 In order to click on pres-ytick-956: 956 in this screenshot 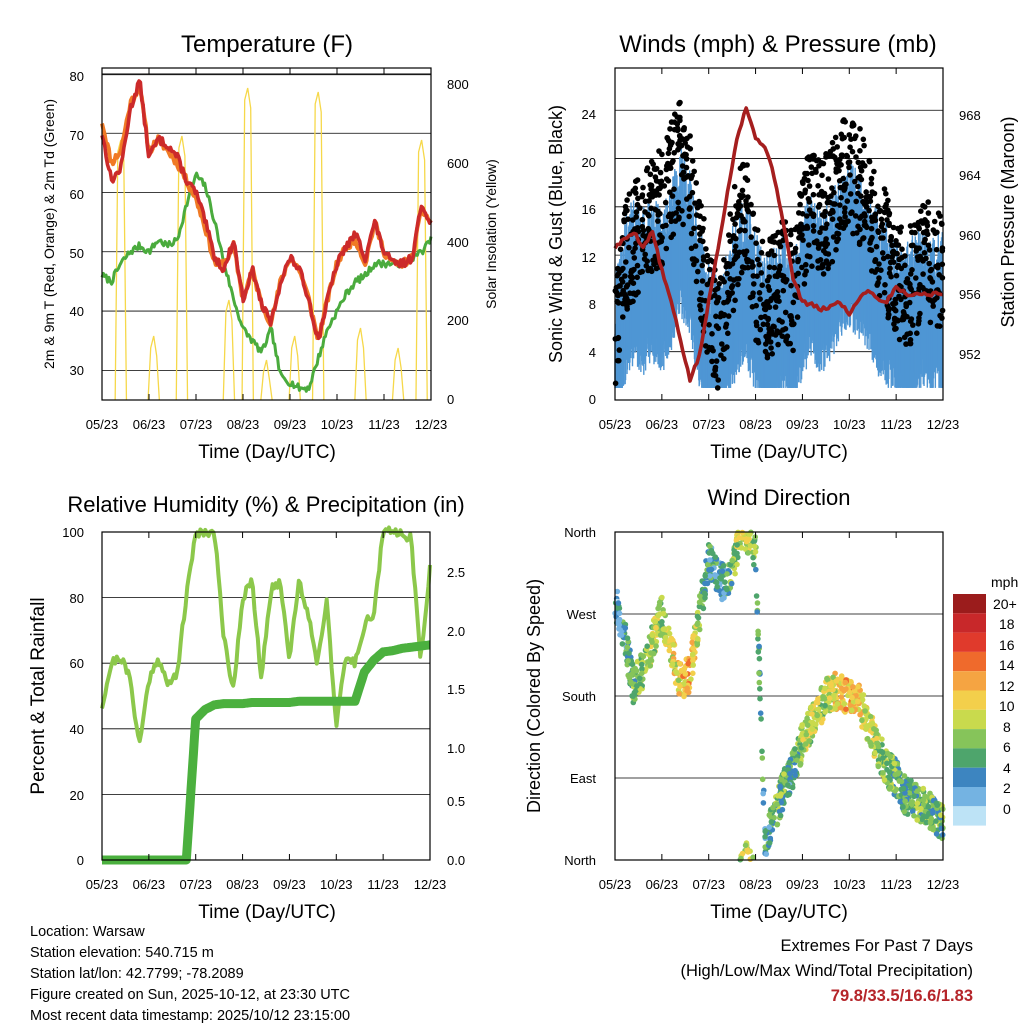, I will do `click(970, 294)`.